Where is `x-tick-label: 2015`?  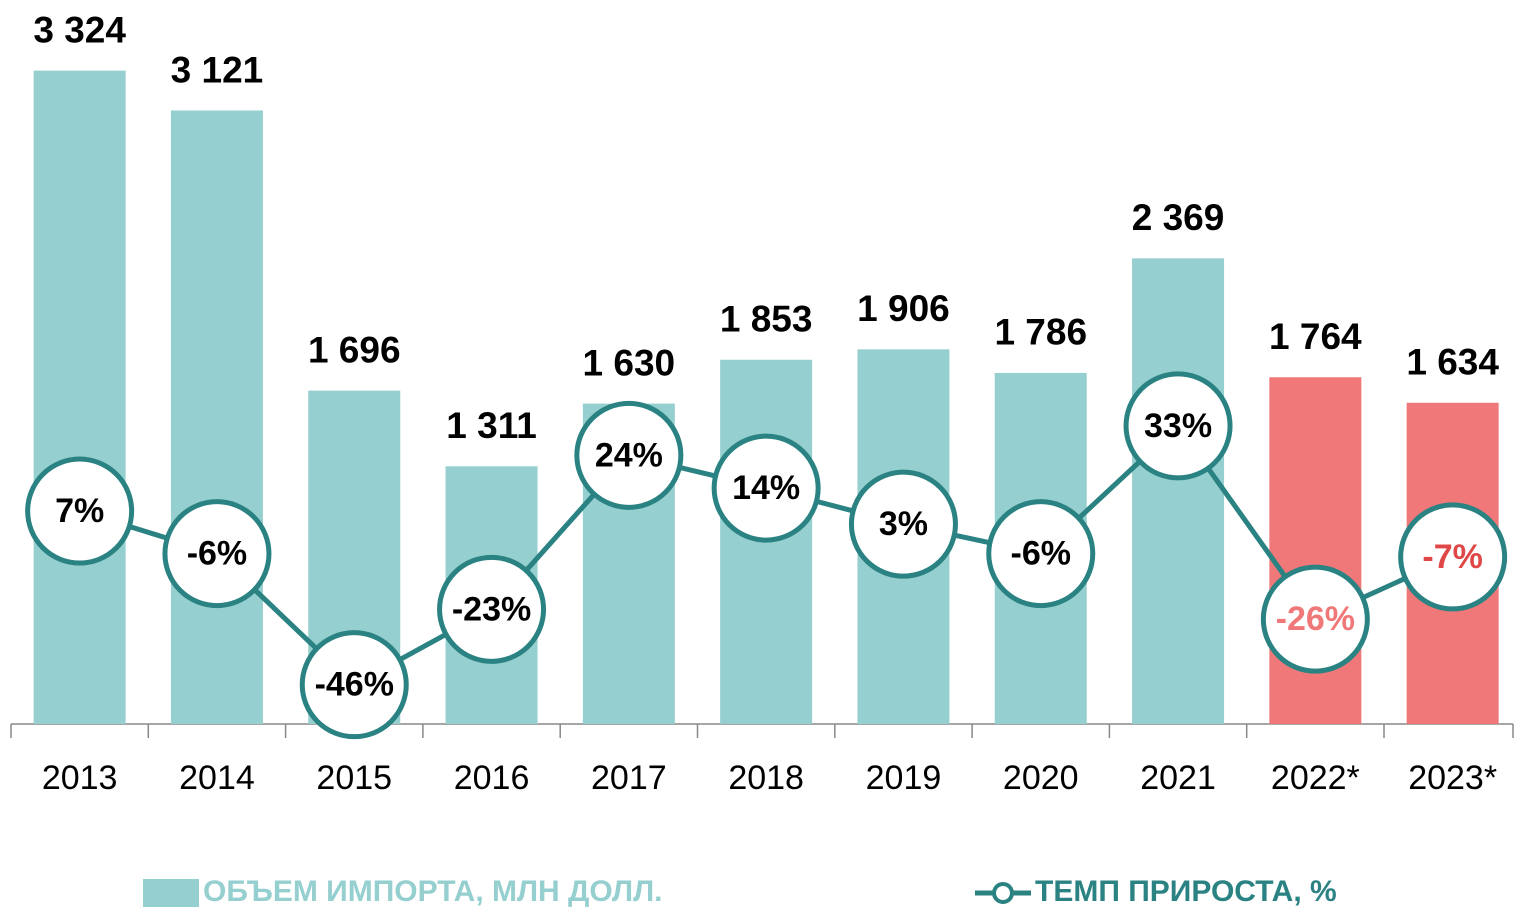 x-tick-label: 2015 is located at coordinates (354, 778).